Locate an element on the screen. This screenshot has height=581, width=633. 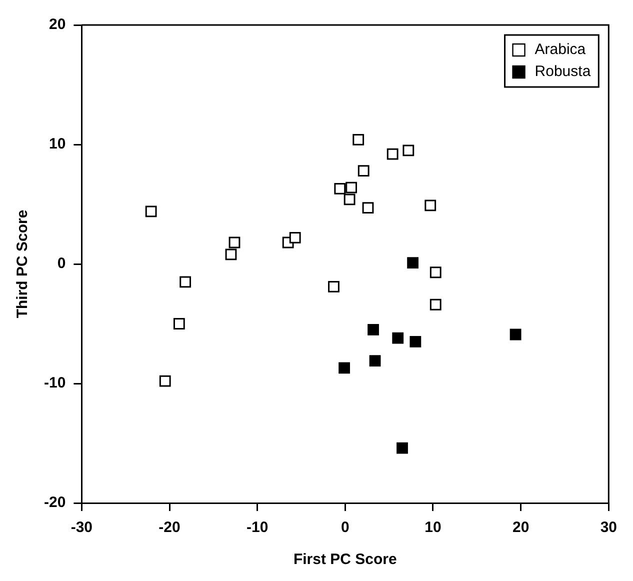
x-tick-label: -20 is located at coordinates (169, 527).